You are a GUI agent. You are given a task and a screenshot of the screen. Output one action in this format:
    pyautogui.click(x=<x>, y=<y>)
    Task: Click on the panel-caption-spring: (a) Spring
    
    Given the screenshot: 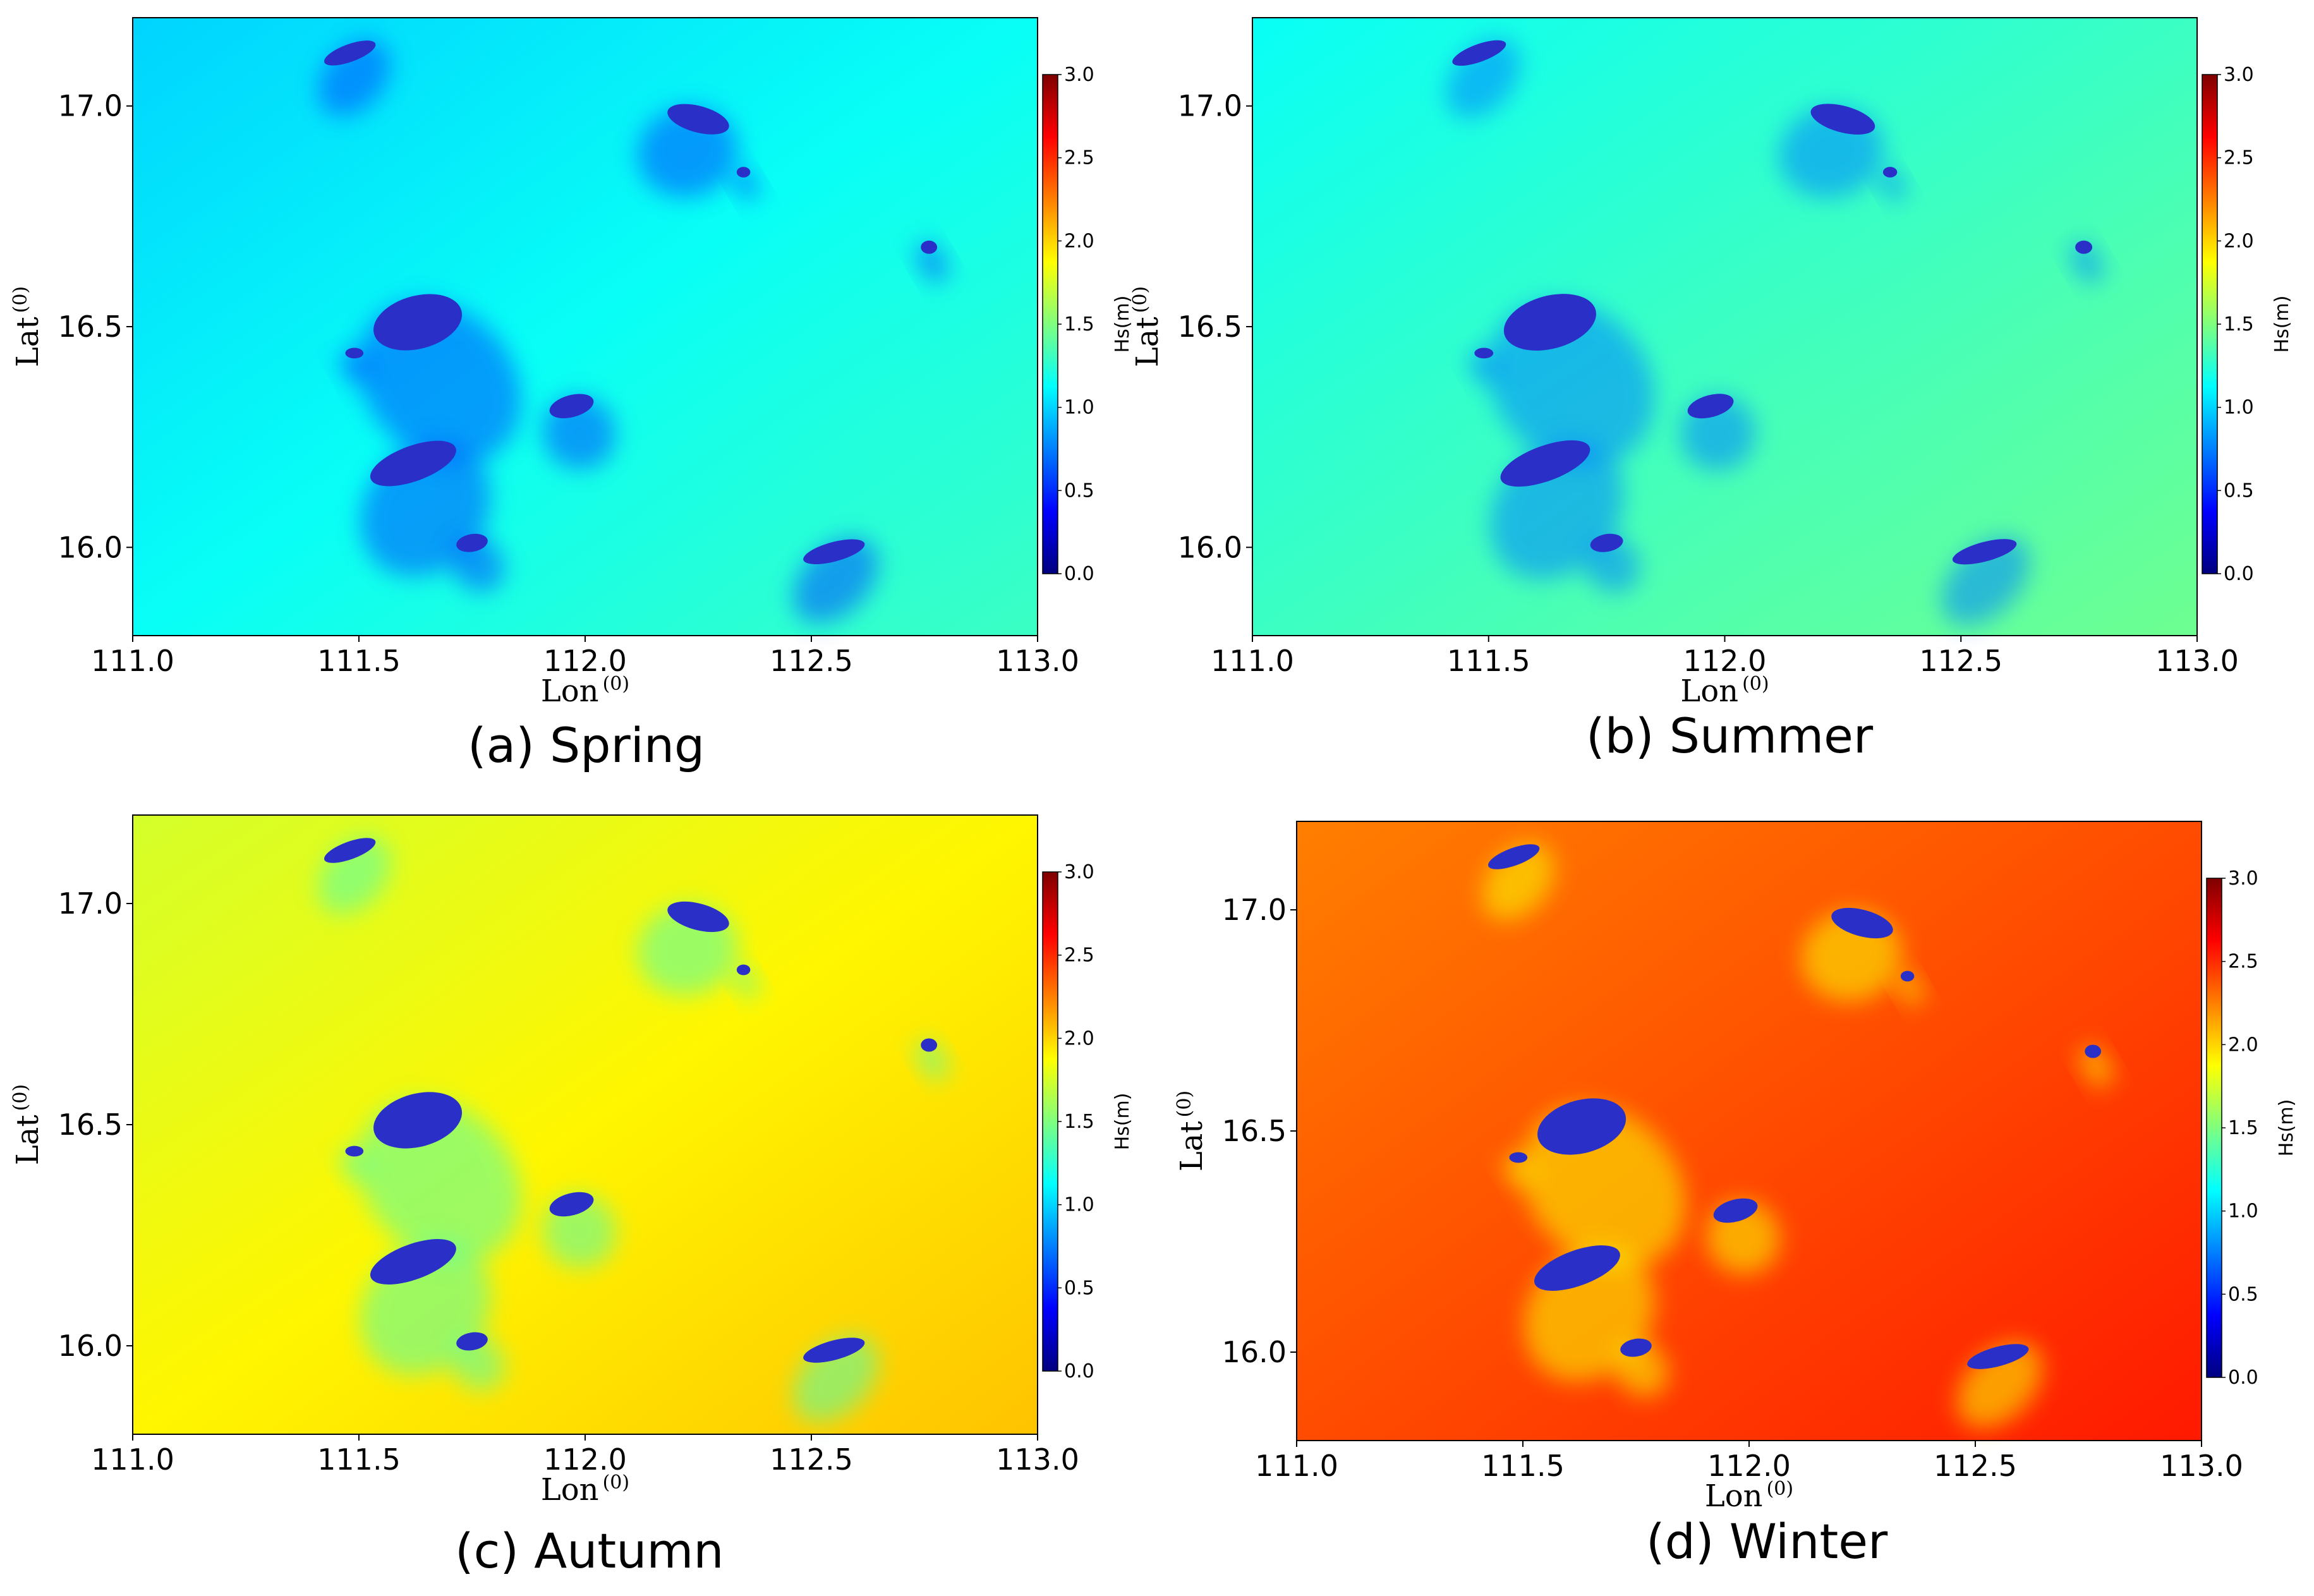 What is the action you would take?
    pyautogui.click(x=586, y=745)
    